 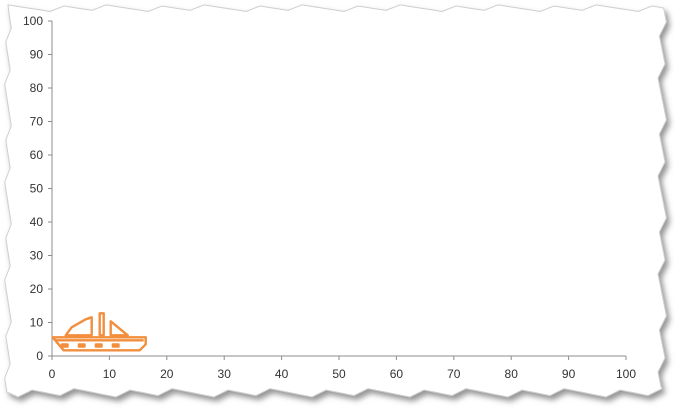 What do you see at coordinates (225, 374) in the screenshot?
I see `x-tick-label: 30` at bounding box center [225, 374].